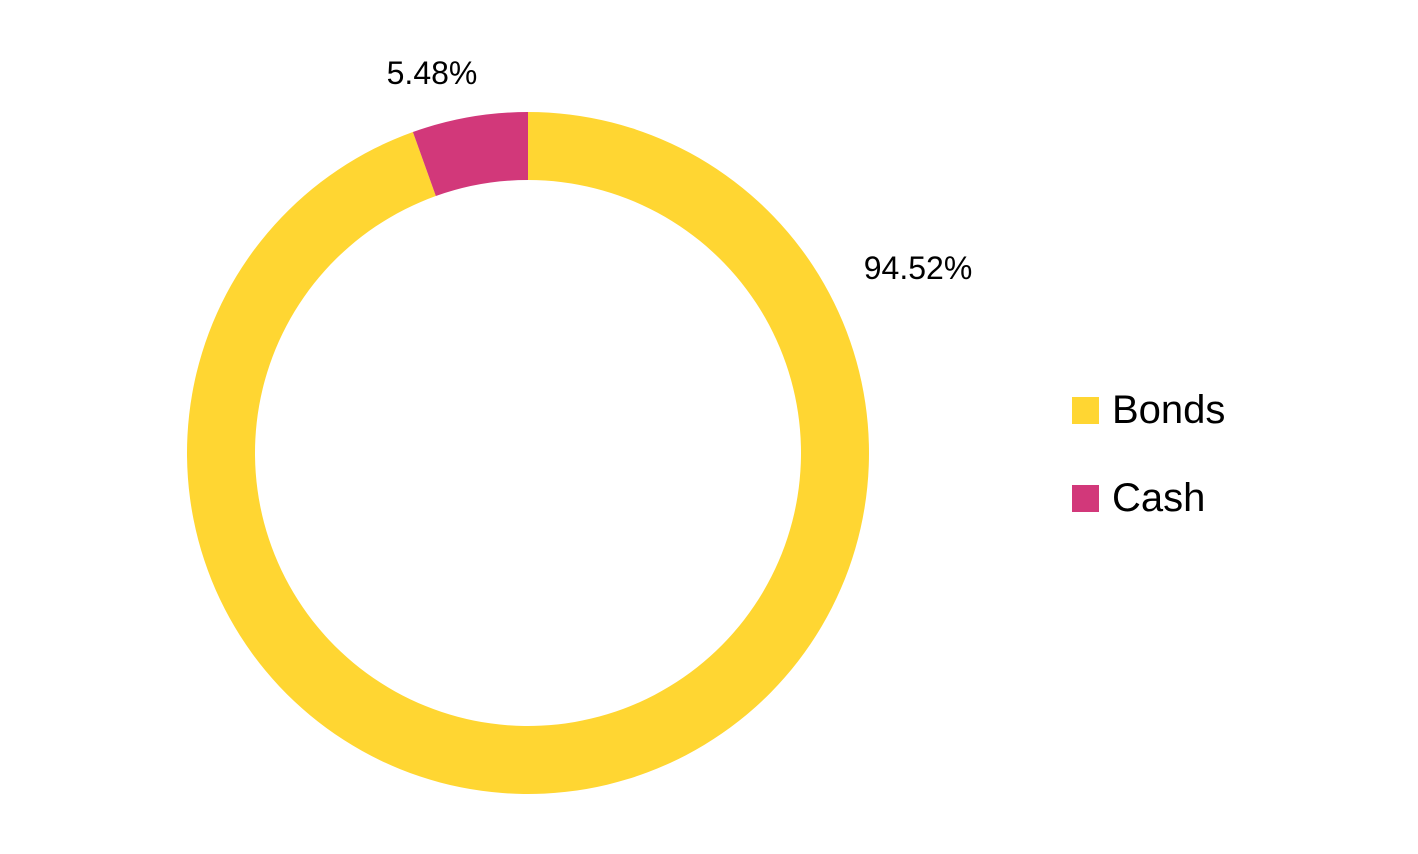 The image size is (1418, 854). I want to click on legend-item-cash: Cash, so click(1148, 498).